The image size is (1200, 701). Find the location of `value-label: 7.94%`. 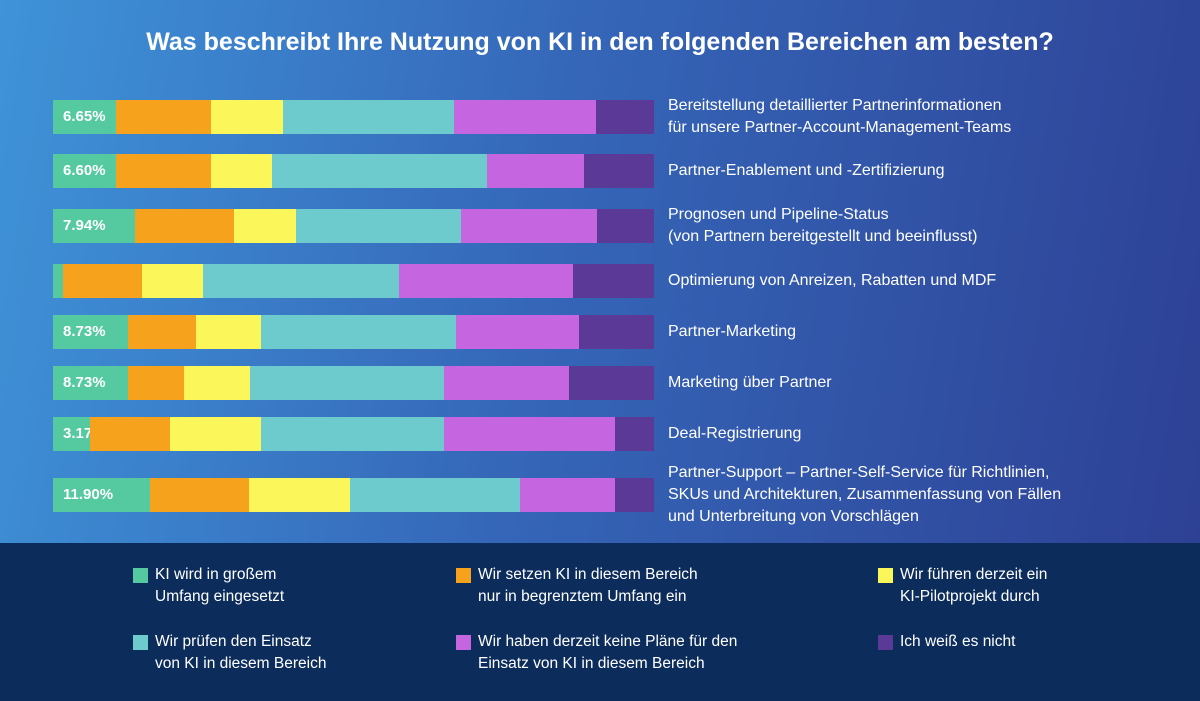

value-label: 7.94% is located at coordinates (84, 225).